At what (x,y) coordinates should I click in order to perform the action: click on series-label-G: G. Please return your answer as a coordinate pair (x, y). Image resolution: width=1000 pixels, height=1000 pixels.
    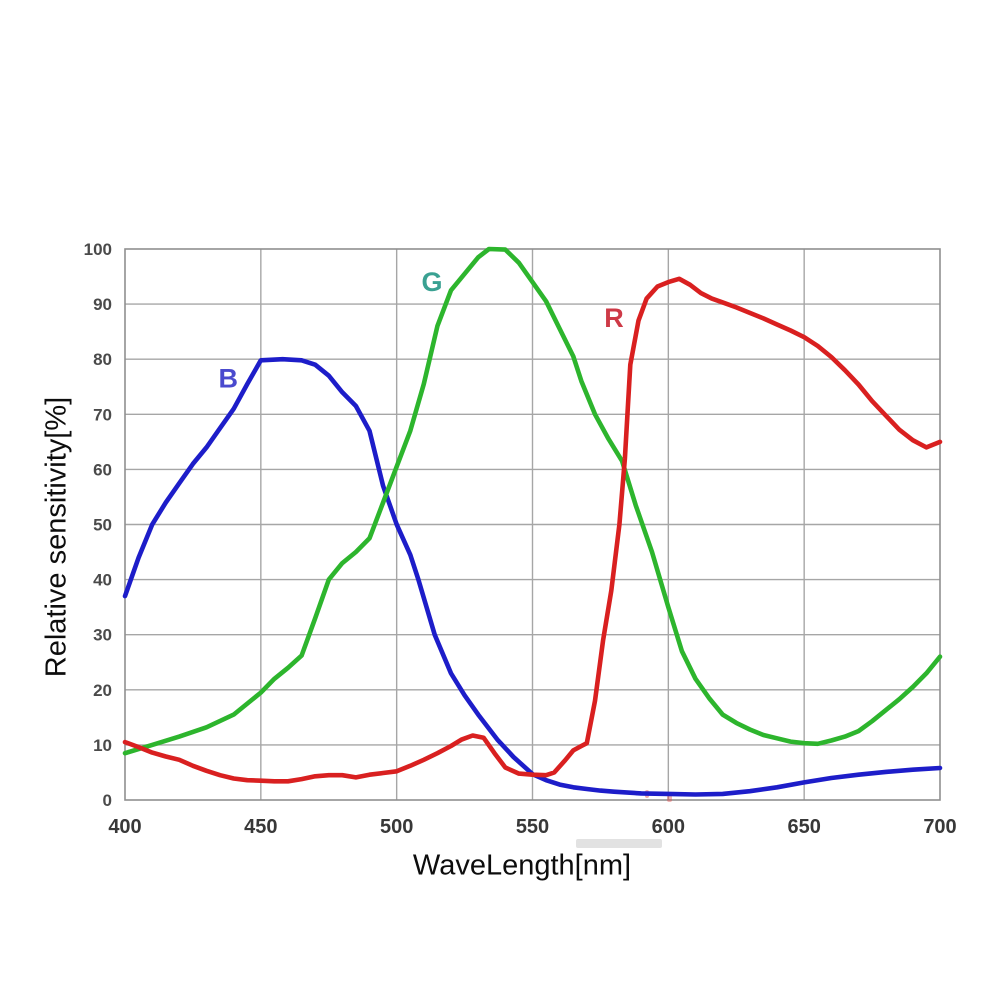
    Looking at the image, I should click on (431, 282).